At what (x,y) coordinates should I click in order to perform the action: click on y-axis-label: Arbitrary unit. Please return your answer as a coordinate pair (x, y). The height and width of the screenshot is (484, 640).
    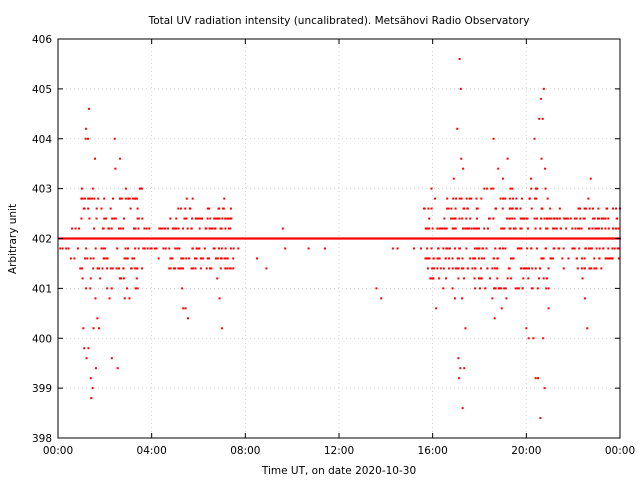
    Looking at the image, I should click on (13, 239).